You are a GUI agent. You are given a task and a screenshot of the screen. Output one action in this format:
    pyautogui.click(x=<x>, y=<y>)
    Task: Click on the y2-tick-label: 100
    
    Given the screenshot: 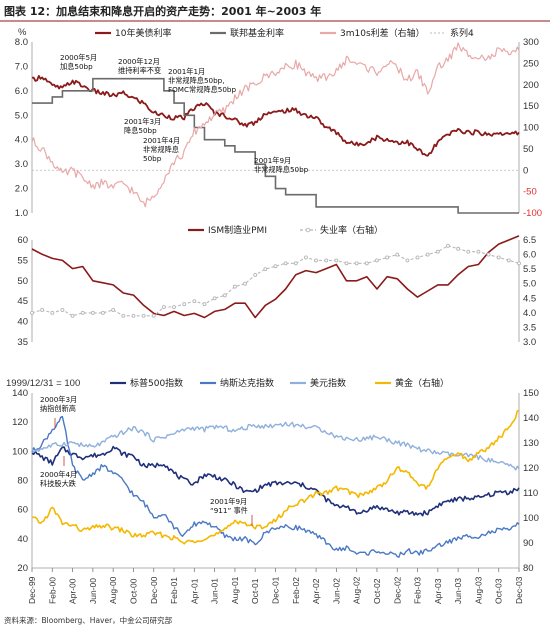 What is the action you would take?
    pyautogui.click(x=531, y=128)
    